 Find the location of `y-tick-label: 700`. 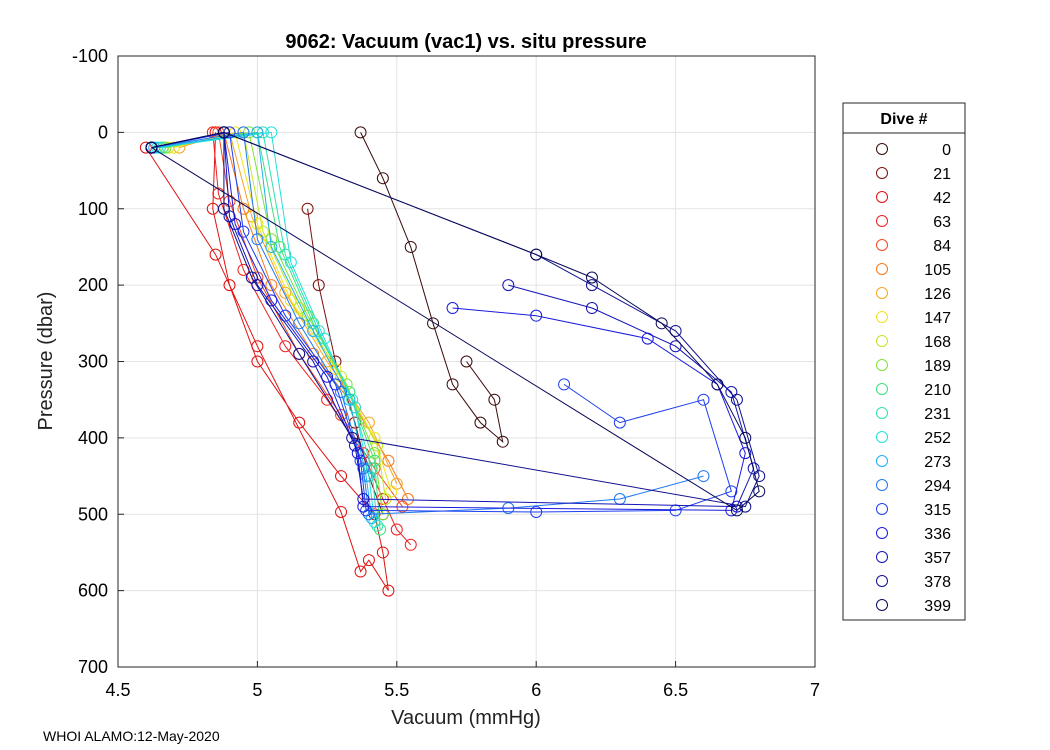

y-tick-label: 700 is located at coordinates (93, 667).